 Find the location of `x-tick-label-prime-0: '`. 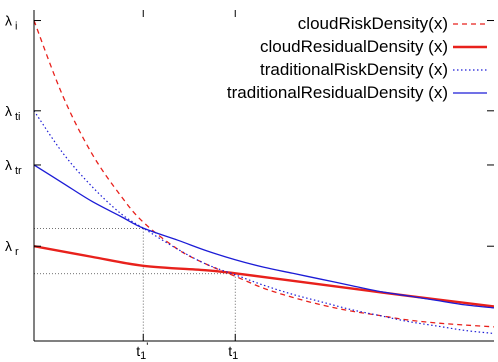

x-tick-label-prime-0: ' is located at coordinates (147, 347).